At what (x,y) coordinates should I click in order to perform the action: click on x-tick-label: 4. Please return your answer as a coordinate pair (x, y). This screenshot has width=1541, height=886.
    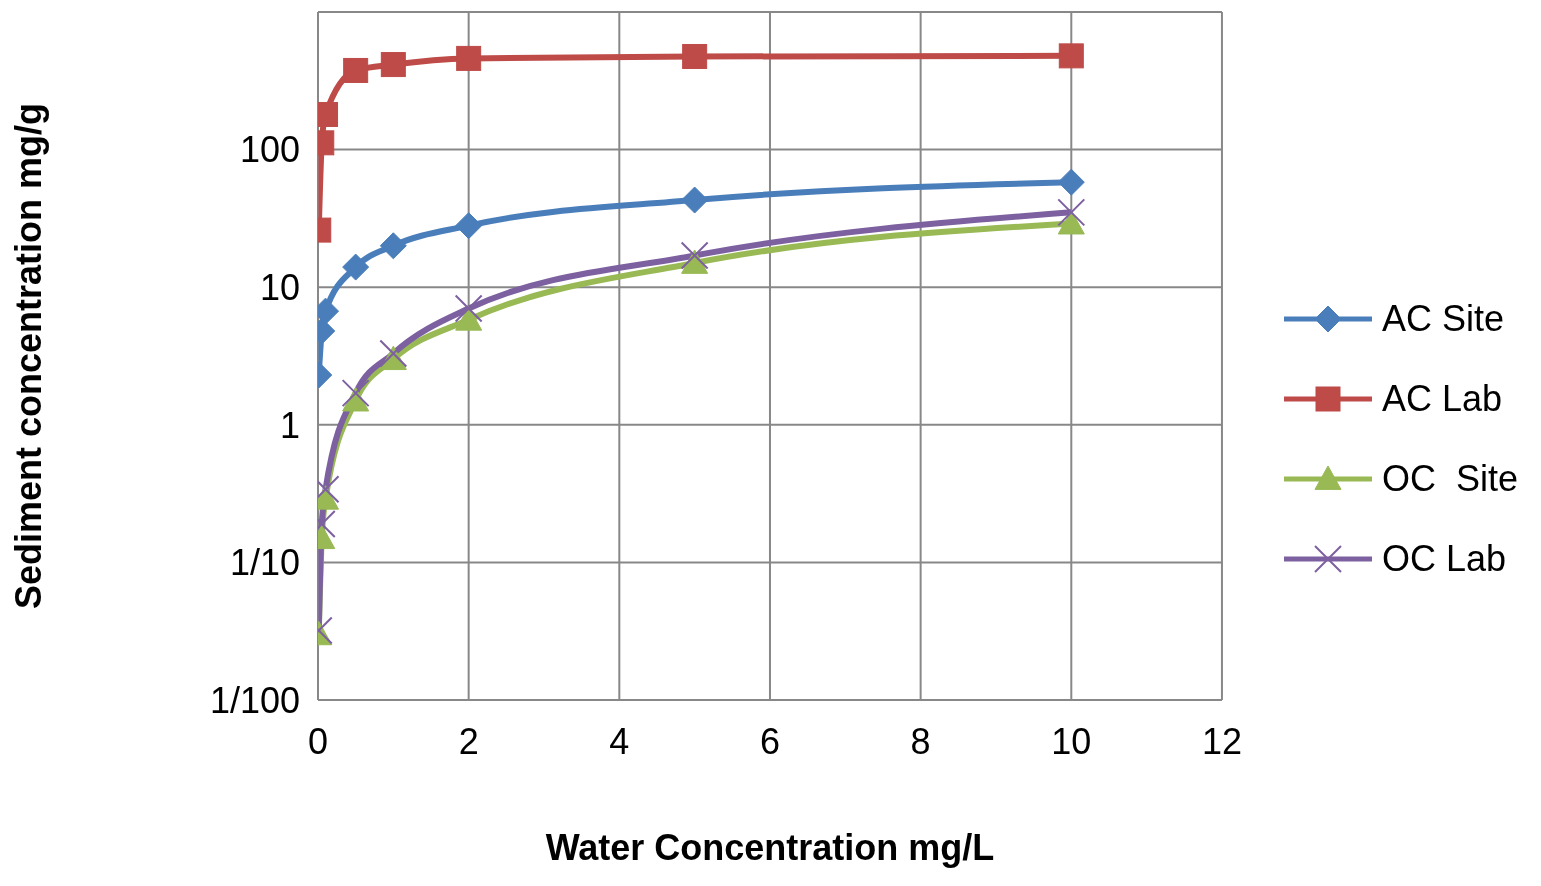
    Looking at the image, I should click on (619, 741).